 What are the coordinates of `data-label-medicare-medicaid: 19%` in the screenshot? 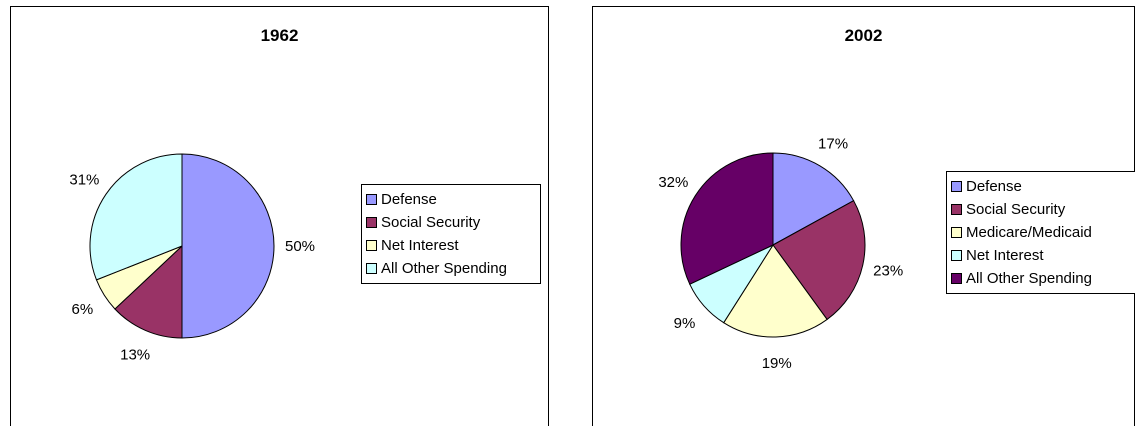 It's located at (777, 363).